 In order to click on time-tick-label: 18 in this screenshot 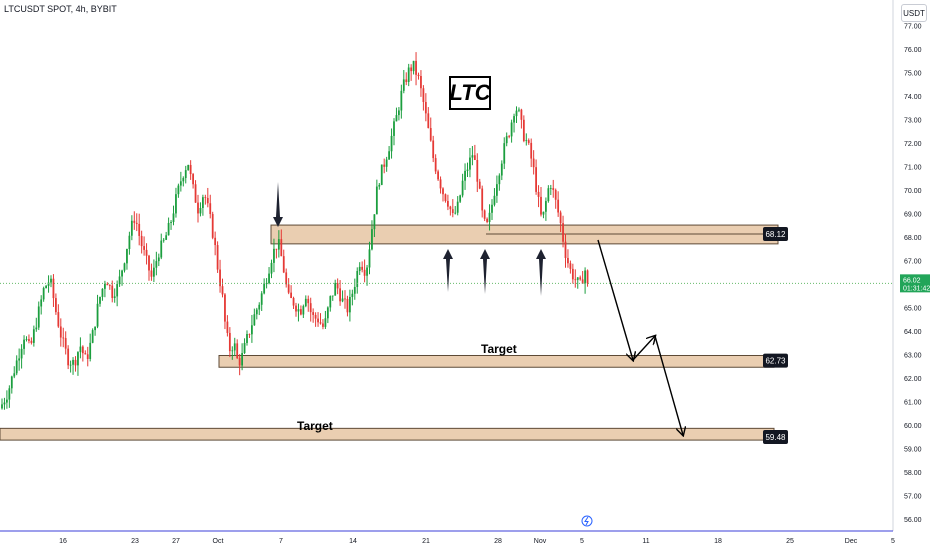, I will do `click(718, 541)`.